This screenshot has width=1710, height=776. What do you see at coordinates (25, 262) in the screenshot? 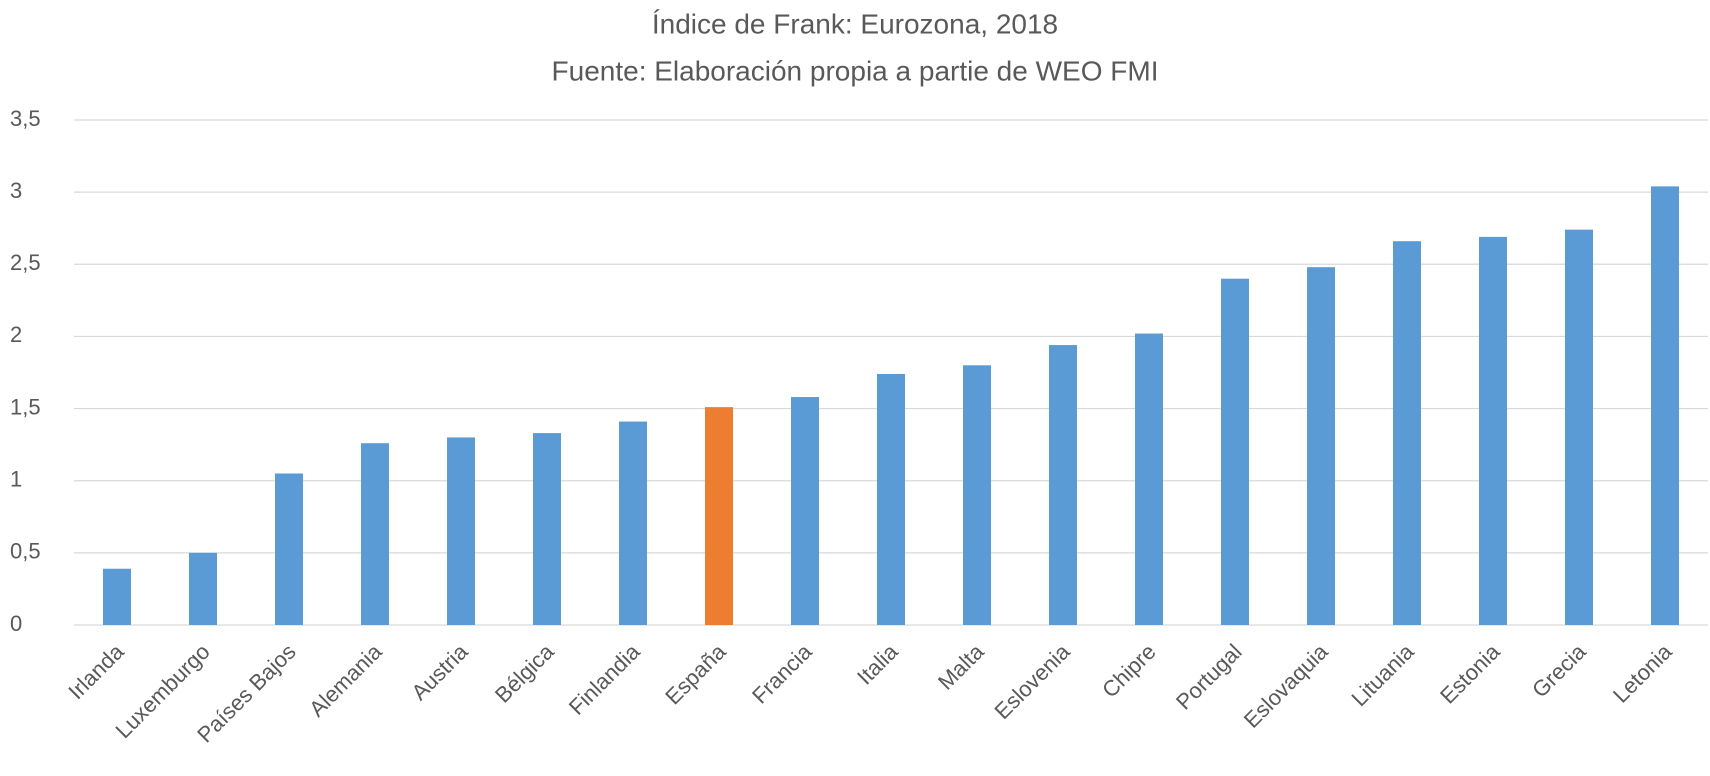
I see `y-tick-label: 2,5` at bounding box center [25, 262].